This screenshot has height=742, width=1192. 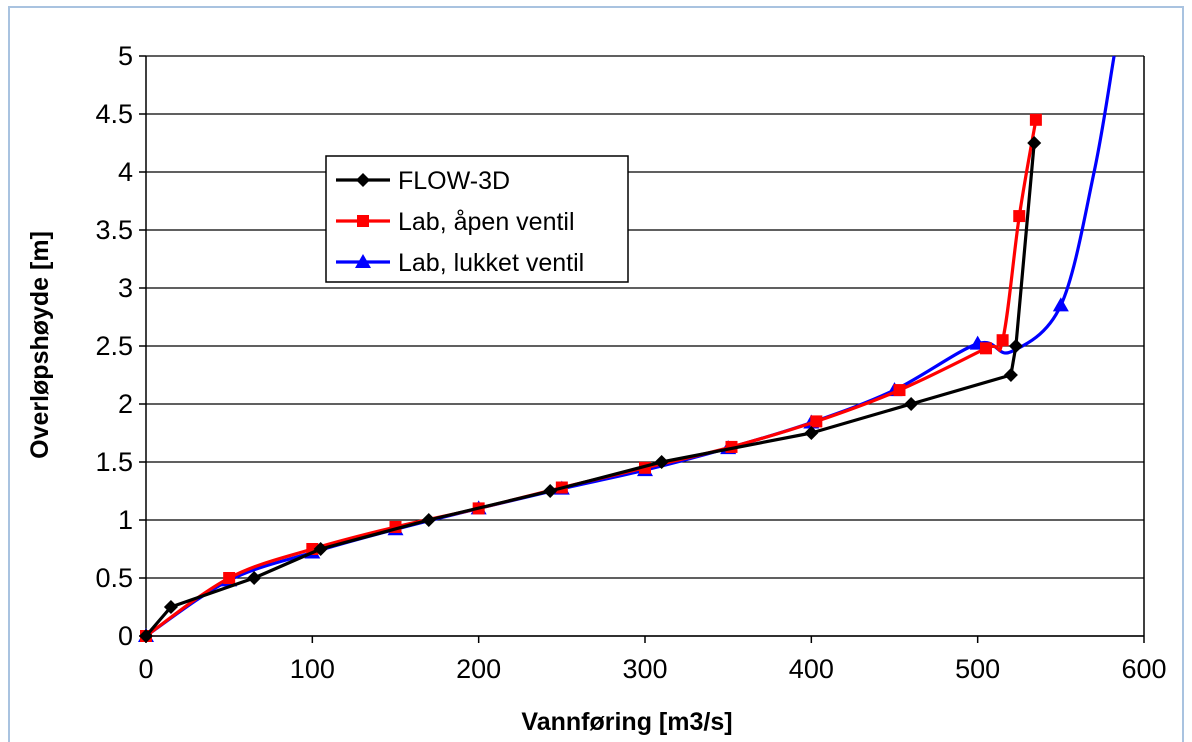 I want to click on x-tick-label: 500, so click(x=977, y=669).